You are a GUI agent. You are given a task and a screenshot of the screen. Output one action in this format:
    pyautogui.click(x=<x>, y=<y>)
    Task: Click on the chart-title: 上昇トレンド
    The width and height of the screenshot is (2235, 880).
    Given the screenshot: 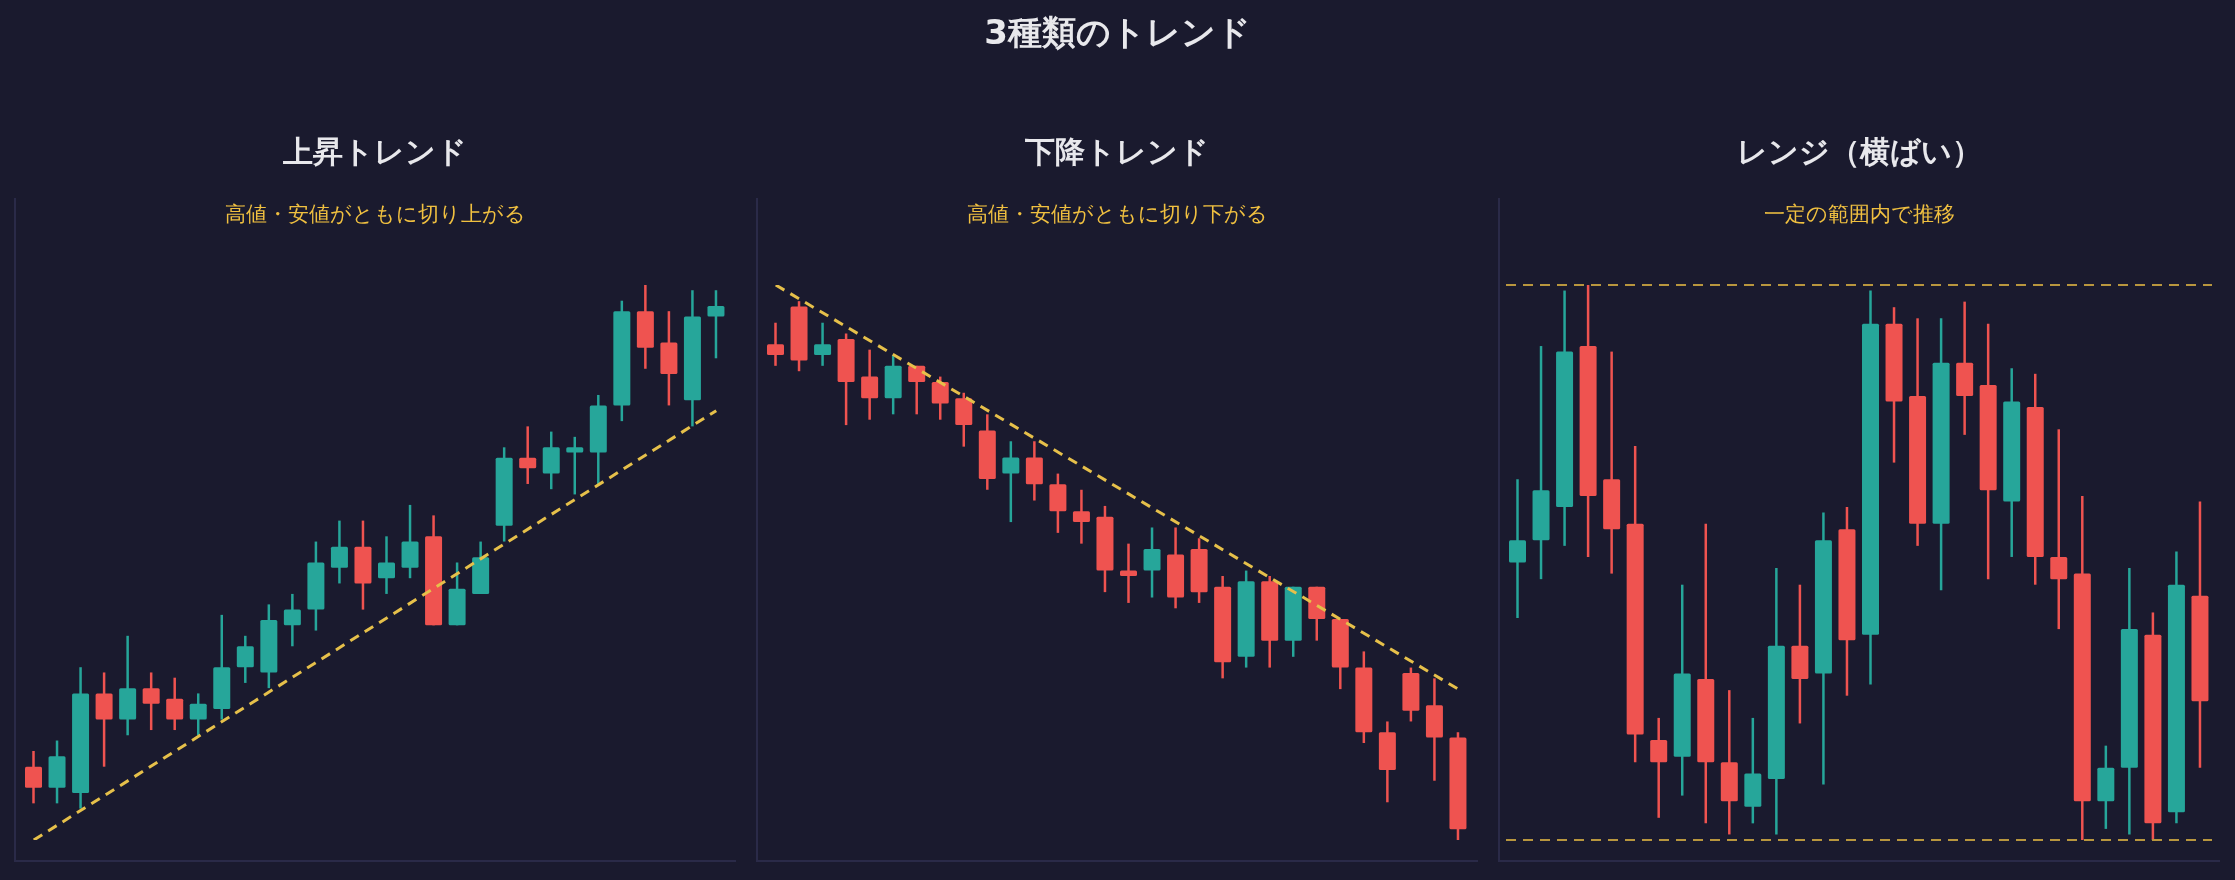 What is the action you would take?
    pyautogui.click(x=375, y=152)
    